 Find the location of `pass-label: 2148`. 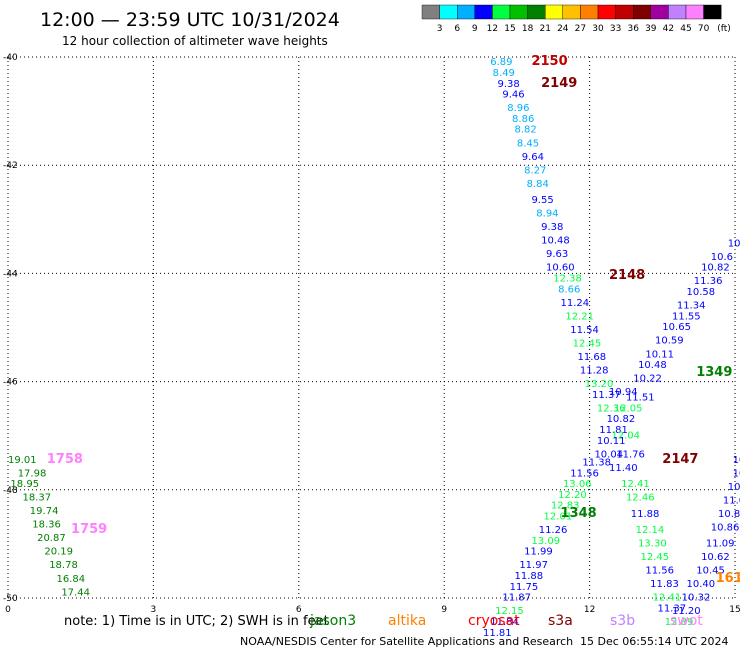

pass-label: 2148 is located at coordinates (627, 275).